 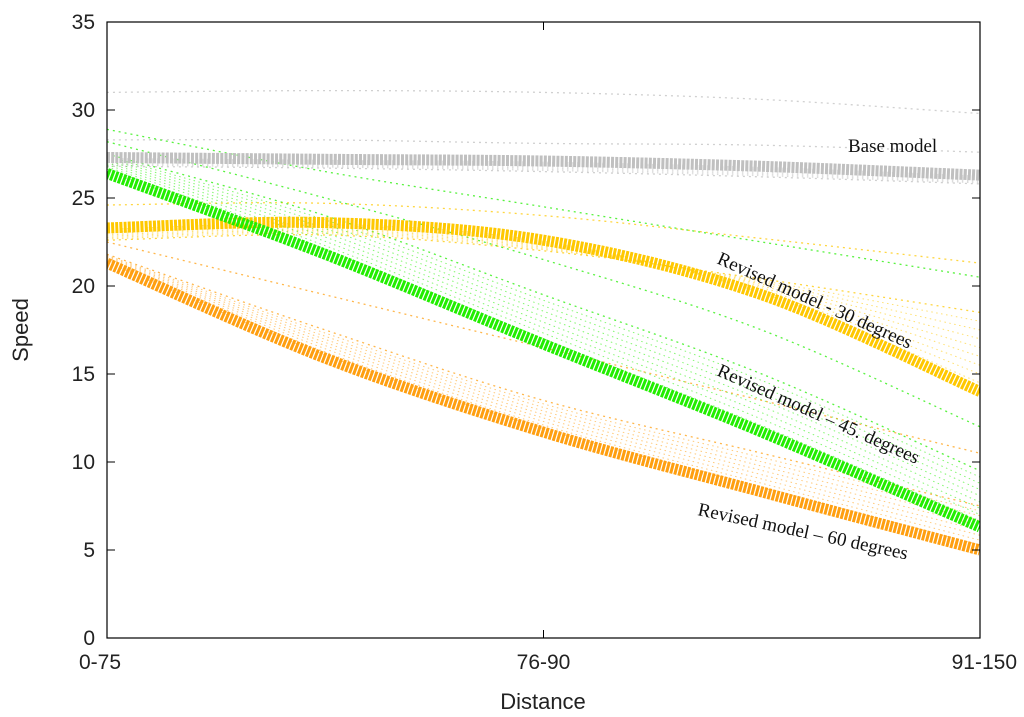 I want to click on base-model-label: Base model, so click(x=892, y=146).